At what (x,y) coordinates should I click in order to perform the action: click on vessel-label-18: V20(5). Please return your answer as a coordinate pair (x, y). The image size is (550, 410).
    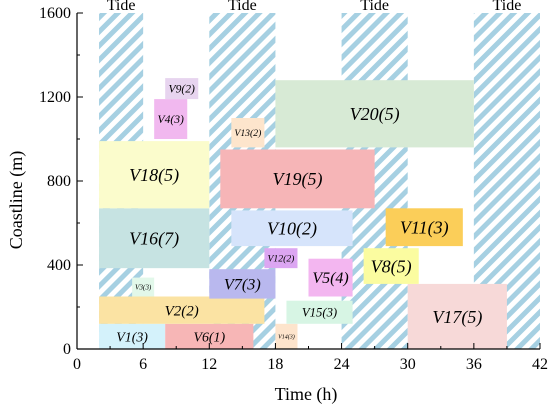
    Looking at the image, I should click on (375, 114).